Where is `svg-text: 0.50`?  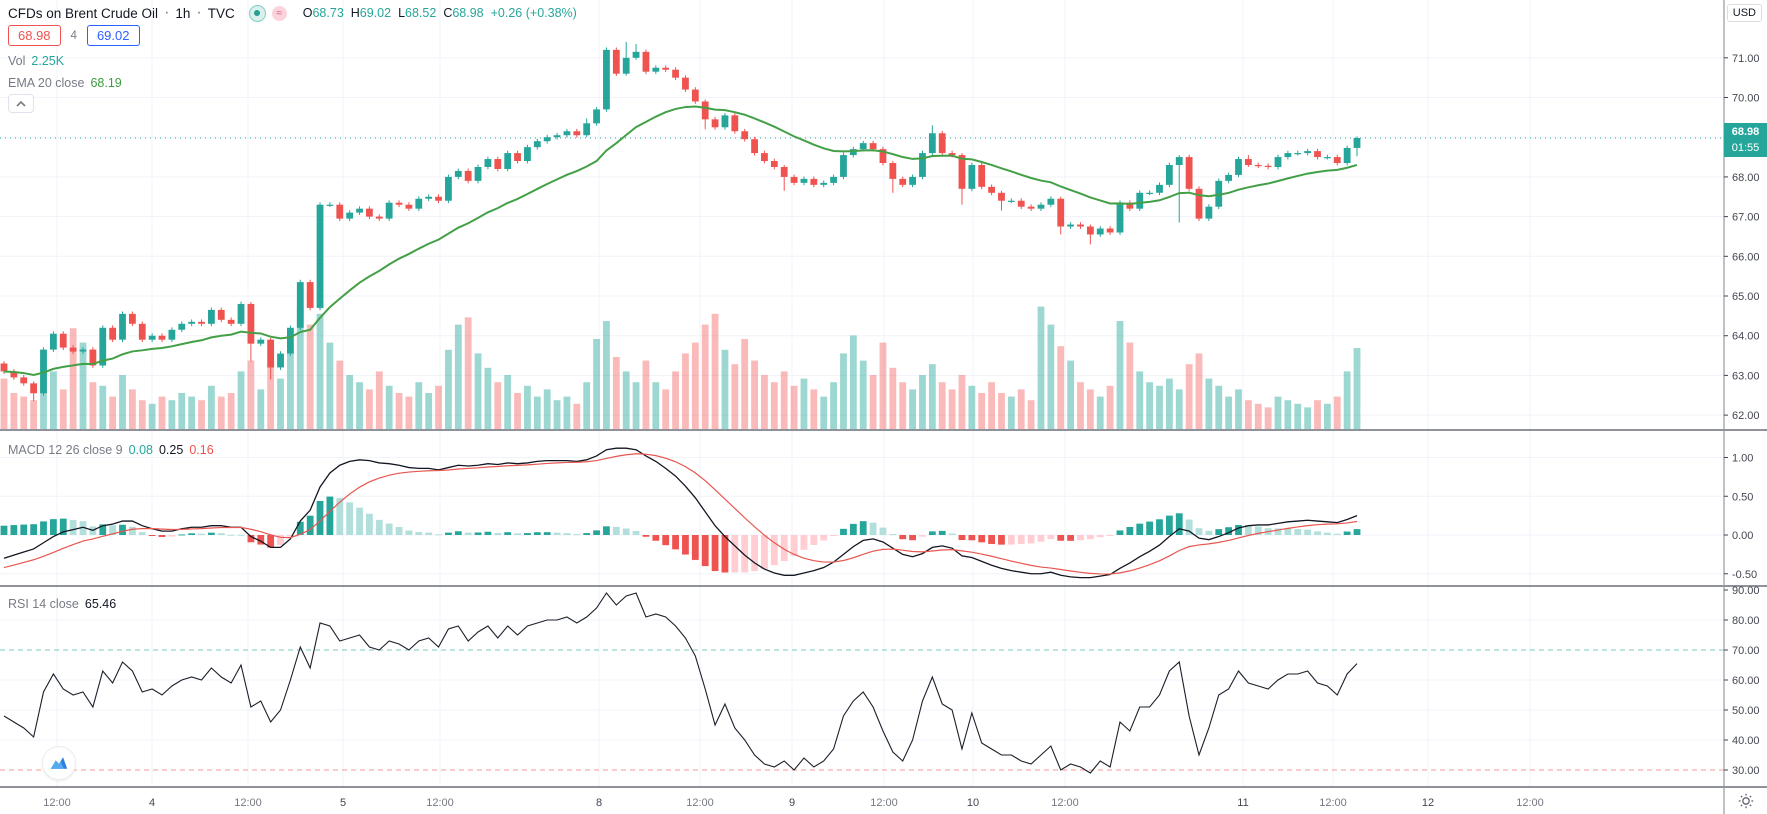 svg-text: 0.50 is located at coordinates (1742, 497).